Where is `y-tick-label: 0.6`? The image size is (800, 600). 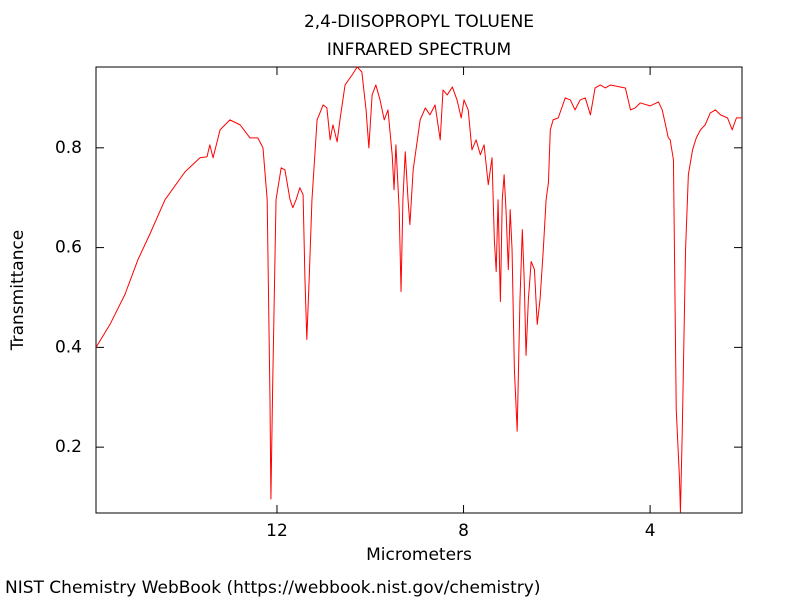 y-tick-label: 0.6 is located at coordinates (68, 248).